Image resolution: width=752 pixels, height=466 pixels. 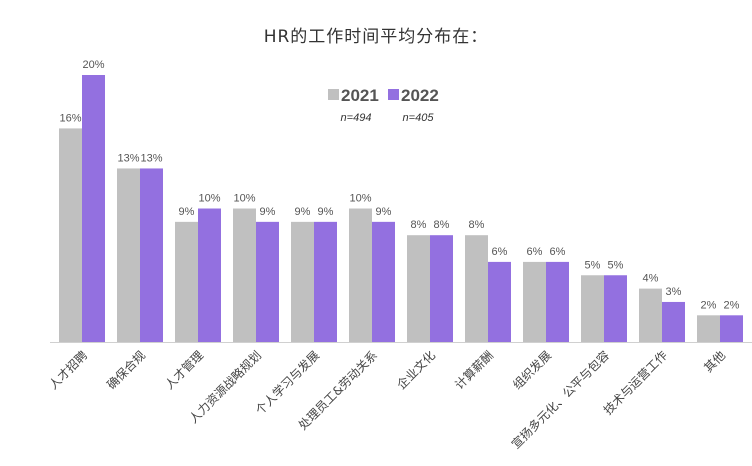 What do you see at coordinates (532, 370) in the screenshot?
I see `category-label: 组织发展` at bounding box center [532, 370].